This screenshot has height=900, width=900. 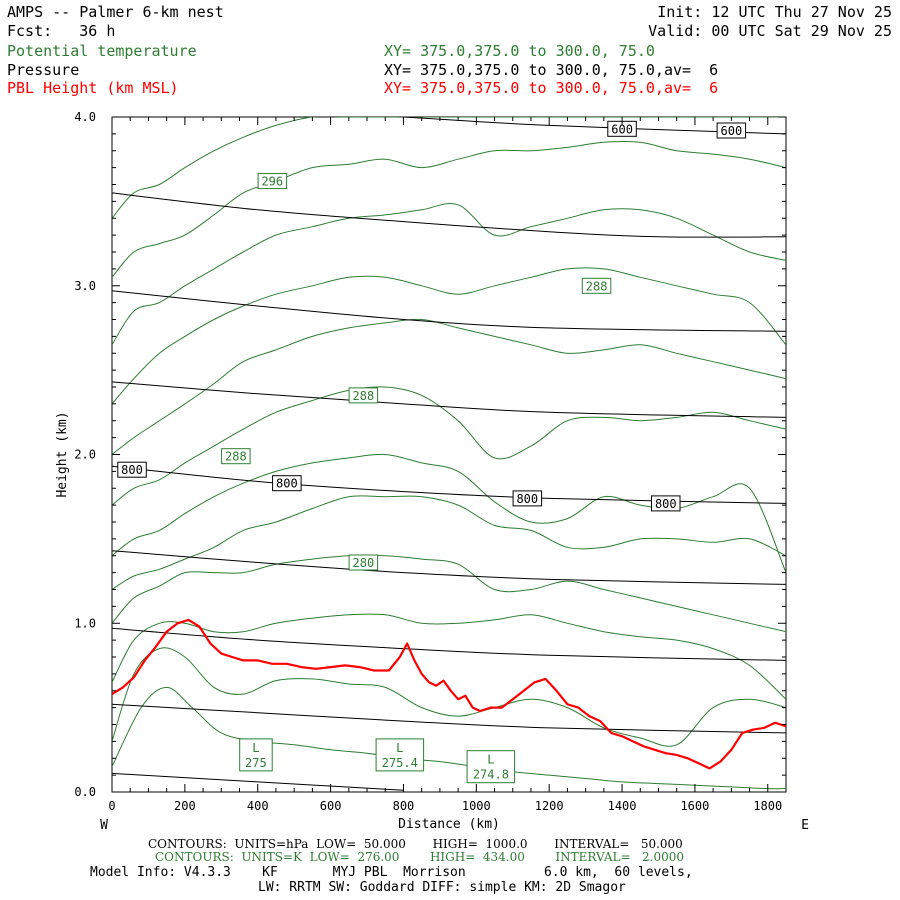 What do you see at coordinates (256, 763) in the screenshot?
I see `low-center-value: 275` at bounding box center [256, 763].